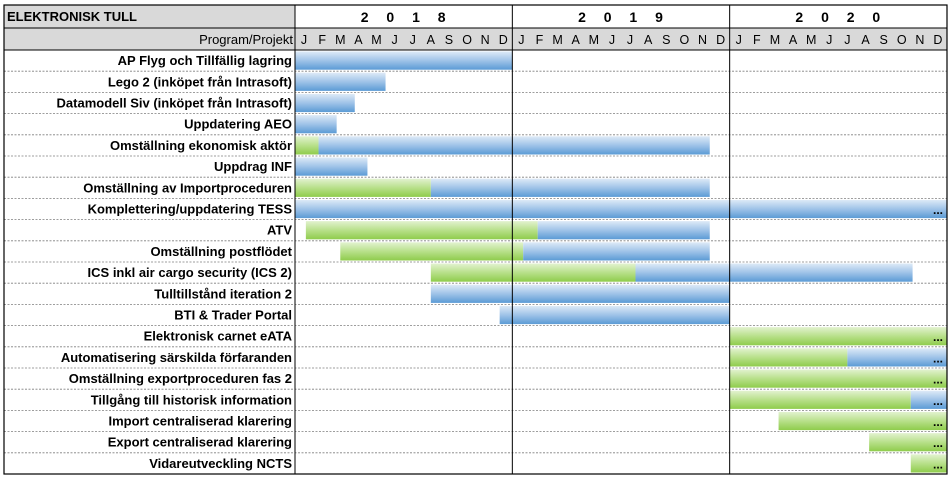 Image resolution: width=952 pixels, height=486 pixels. Describe the element at coordinates (218, 336) in the screenshot. I see `project-label: Elektronisk carnet eATA` at that location.